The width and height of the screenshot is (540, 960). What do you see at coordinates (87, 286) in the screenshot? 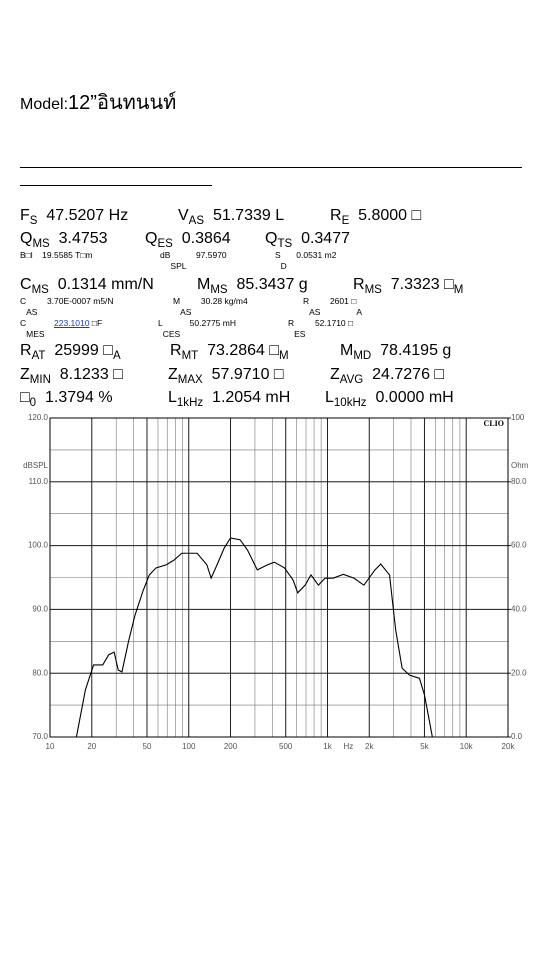
I see `param: CMS 0.1314 mm/N` at bounding box center [87, 286].